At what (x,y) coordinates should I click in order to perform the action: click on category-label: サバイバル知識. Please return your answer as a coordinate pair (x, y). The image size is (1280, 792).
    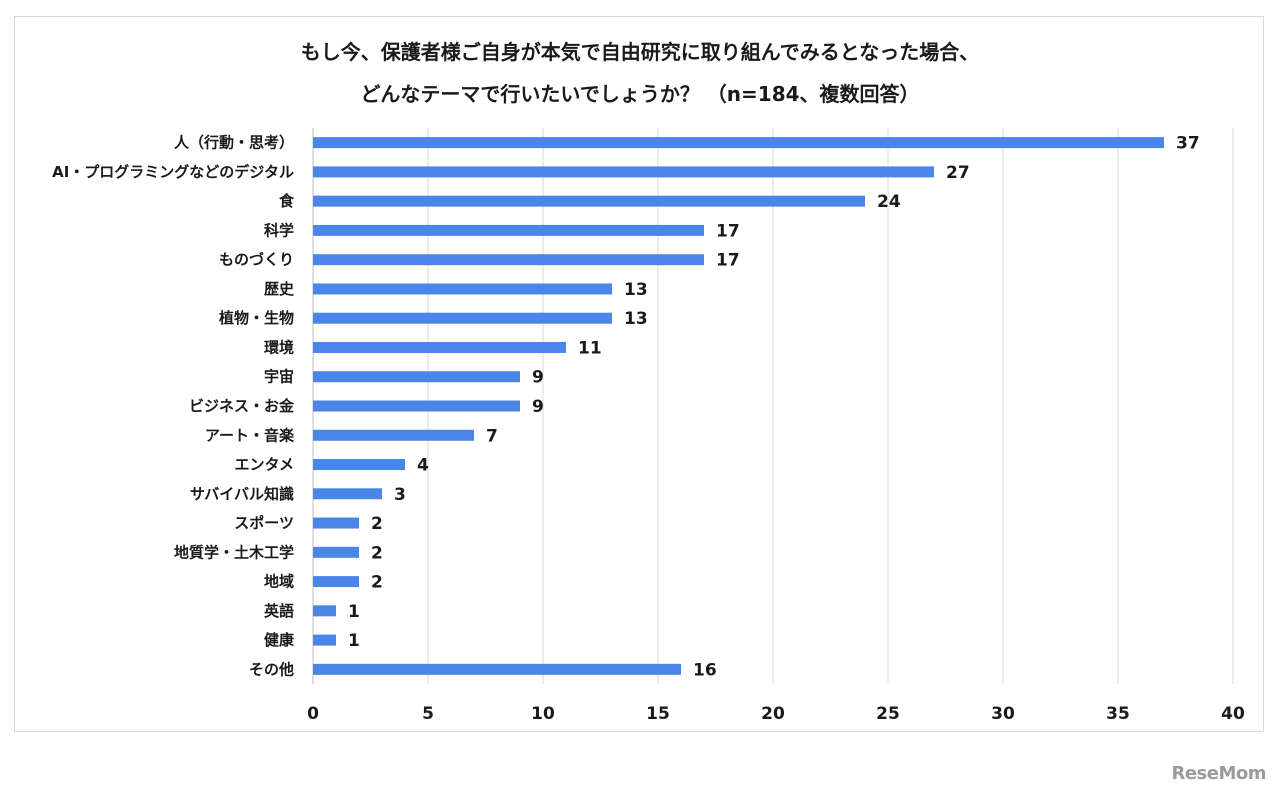
    Looking at the image, I should click on (242, 494).